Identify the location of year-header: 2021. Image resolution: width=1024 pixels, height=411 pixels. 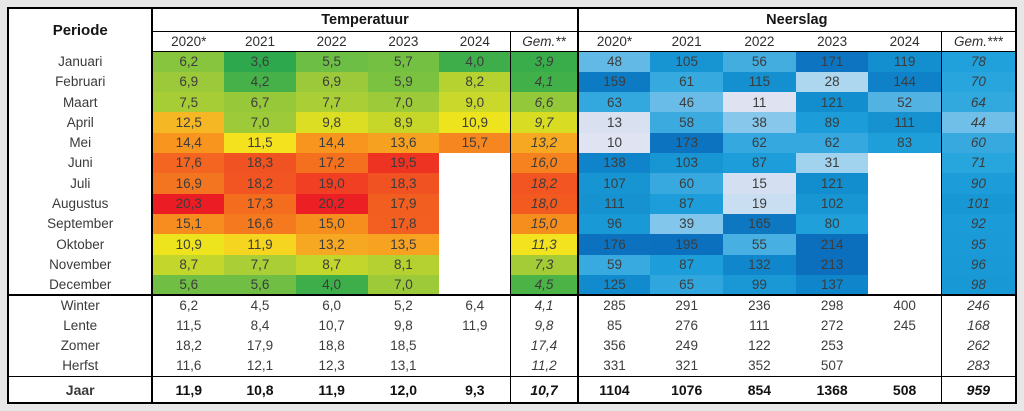
(260, 41).